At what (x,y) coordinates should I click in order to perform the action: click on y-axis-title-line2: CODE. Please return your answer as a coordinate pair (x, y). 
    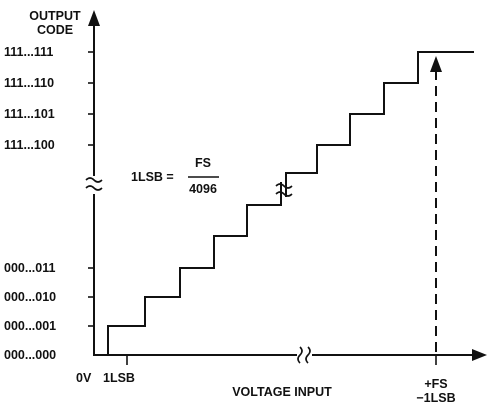
    Looking at the image, I should click on (55, 30).